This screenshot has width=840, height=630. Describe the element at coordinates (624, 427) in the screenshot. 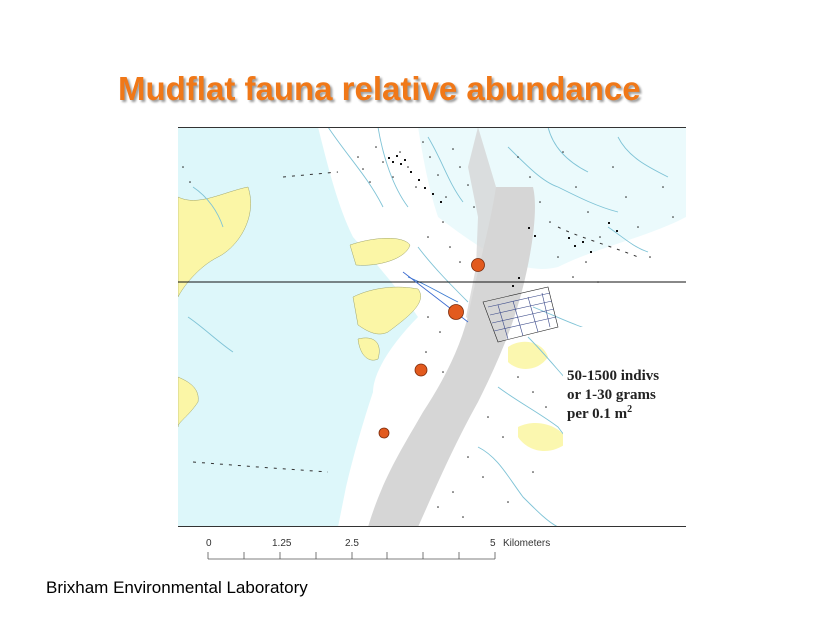

I see `inset-blank` at that location.